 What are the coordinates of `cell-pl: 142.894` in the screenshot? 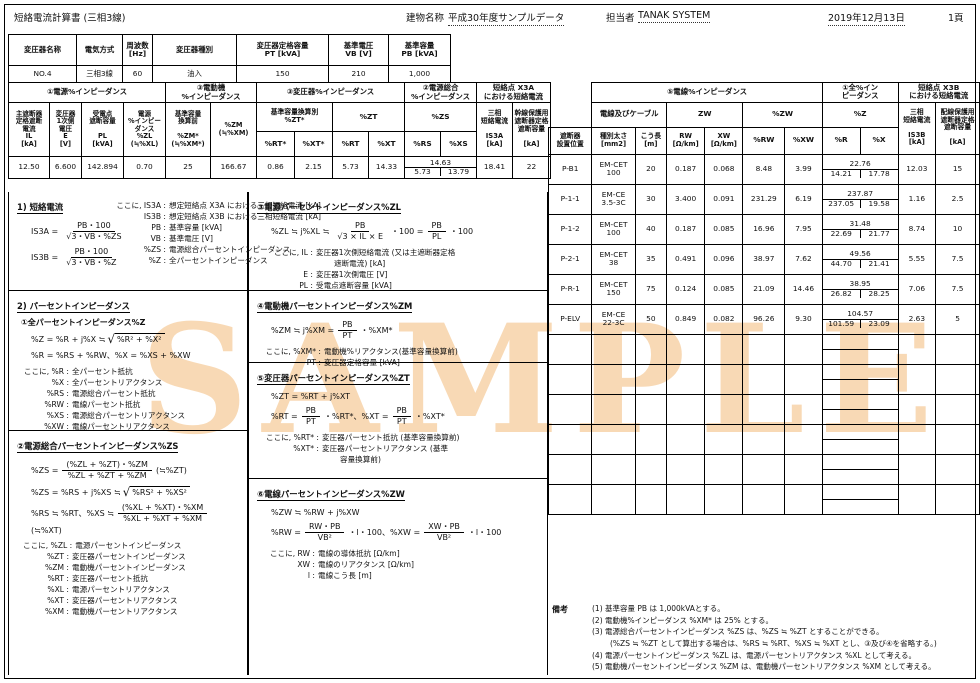 It's located at (102, 167).